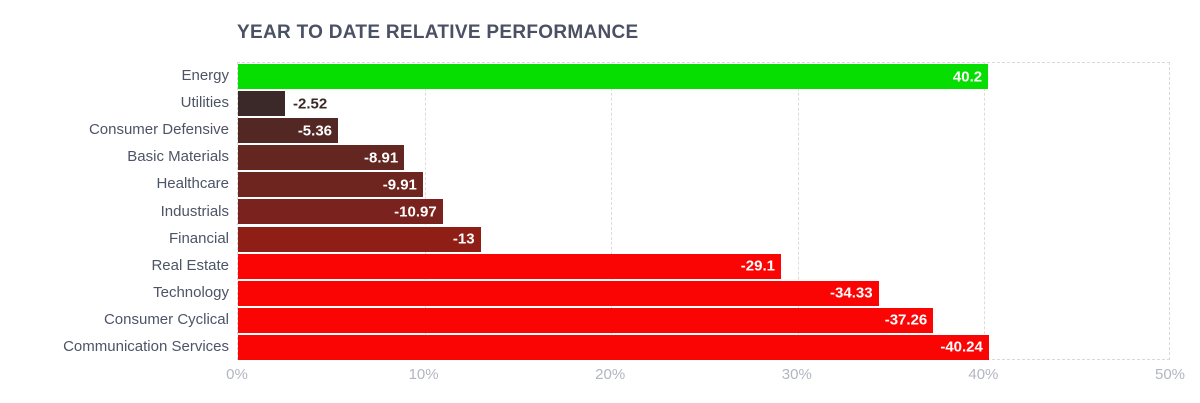 This screenshot has height=403, width=1200. Describe the element at coordinates (310, 104) in the screenshot. I see `bar-value-utilities: -2.52` at that location.